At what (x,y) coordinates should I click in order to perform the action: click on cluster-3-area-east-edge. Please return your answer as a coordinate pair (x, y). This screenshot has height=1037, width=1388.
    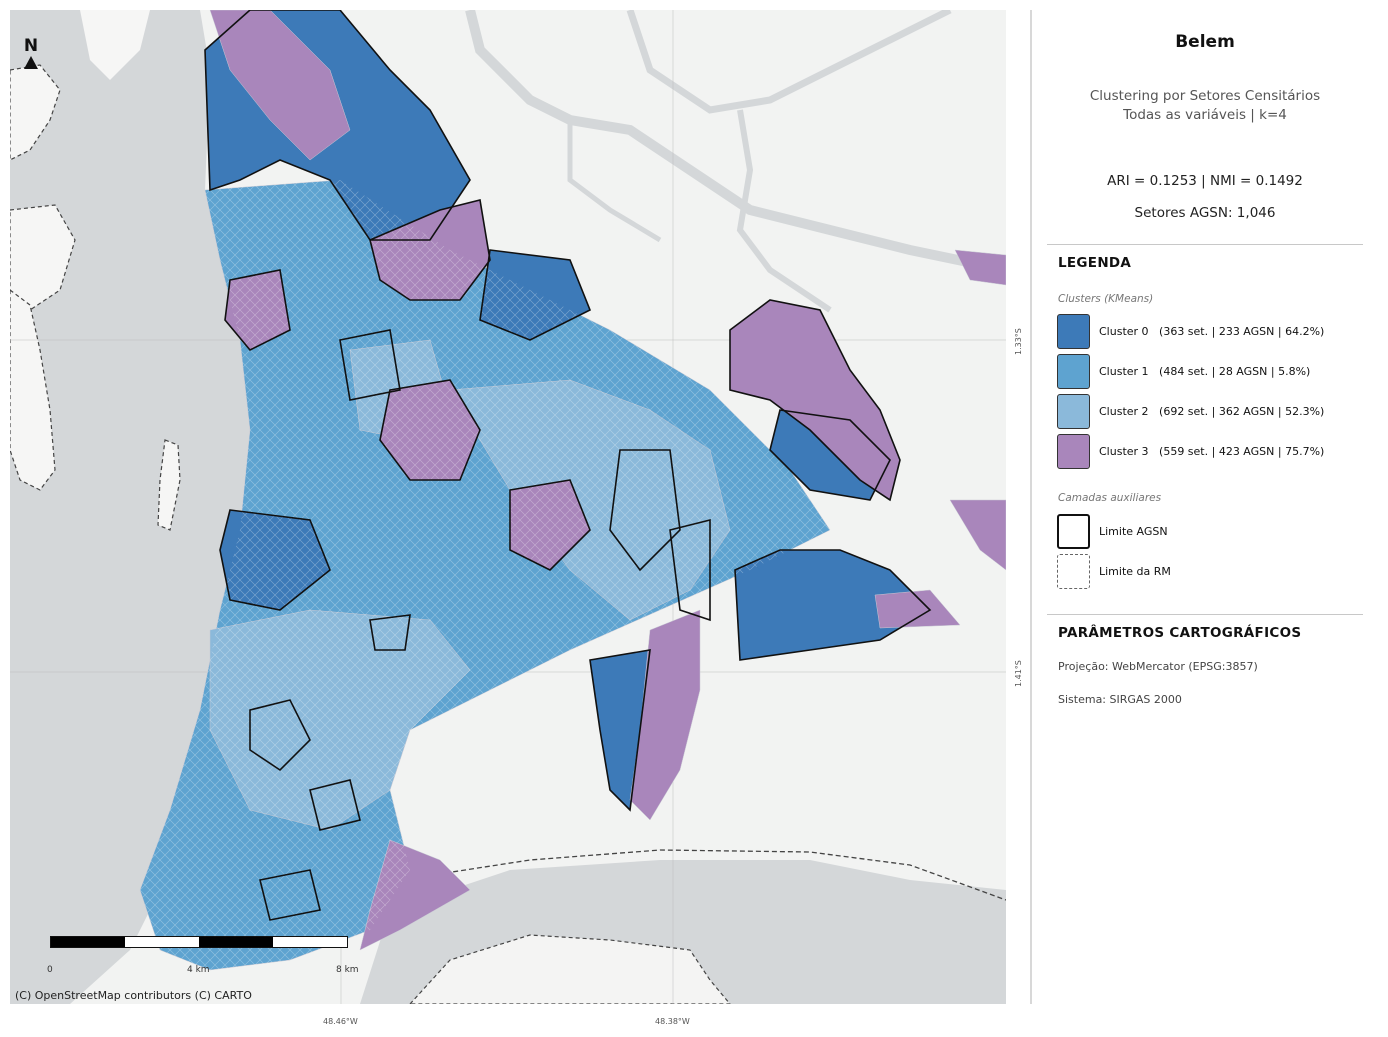
    Looking at the image, I should click on (977, 535).